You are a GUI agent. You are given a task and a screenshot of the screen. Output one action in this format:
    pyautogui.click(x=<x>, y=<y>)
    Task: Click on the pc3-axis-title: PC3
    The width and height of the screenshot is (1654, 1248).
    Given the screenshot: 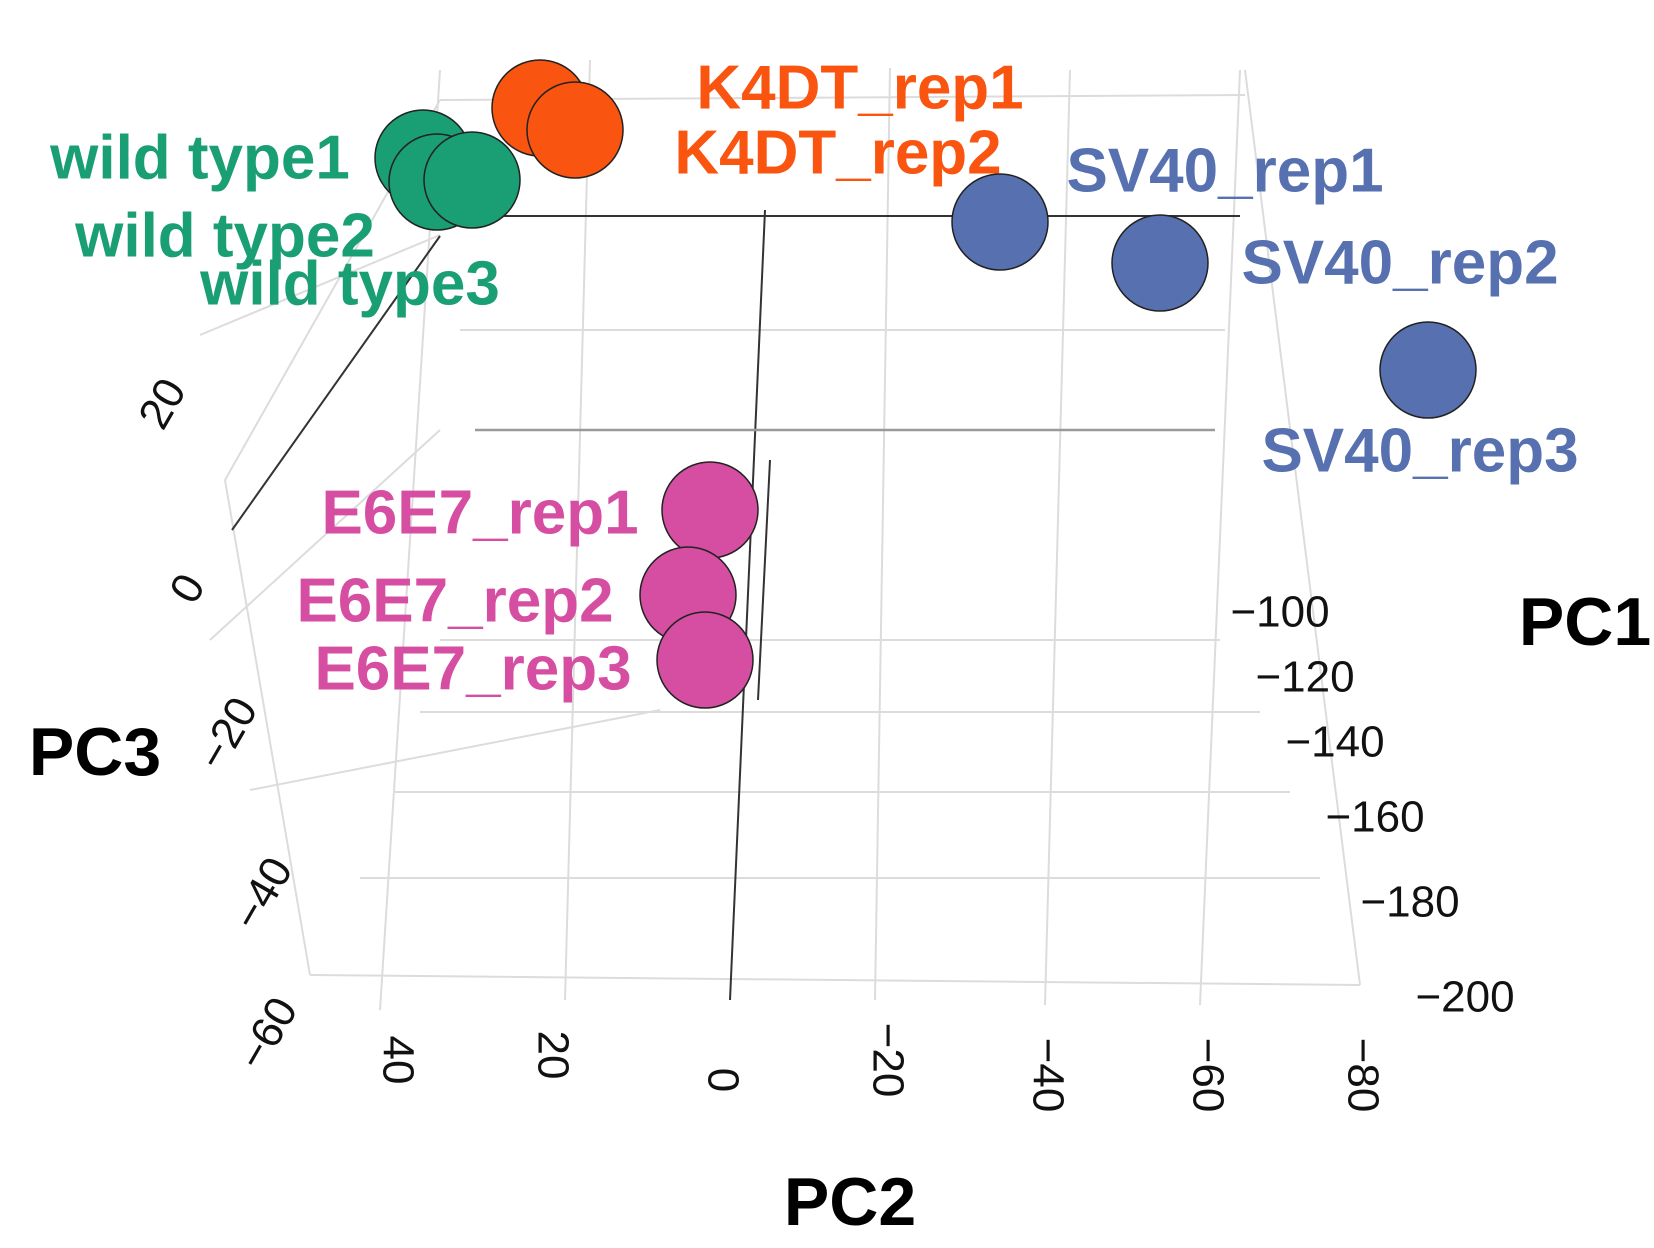 What is the action you would take?
    pyautogui.click(x=95, y=752)
    